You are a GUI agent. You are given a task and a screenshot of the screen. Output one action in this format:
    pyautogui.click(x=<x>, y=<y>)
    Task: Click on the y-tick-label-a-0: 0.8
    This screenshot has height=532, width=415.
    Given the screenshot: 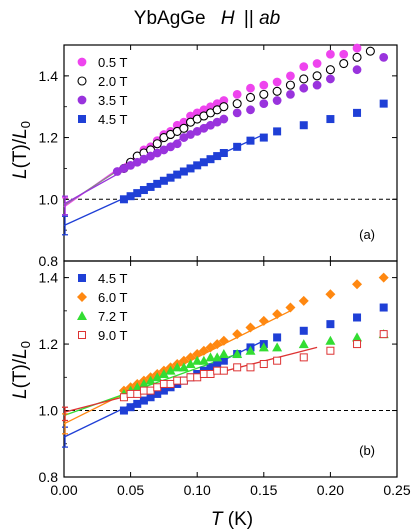 What is the action you would take?
    pyautogui.click(x=49, y=261)
    